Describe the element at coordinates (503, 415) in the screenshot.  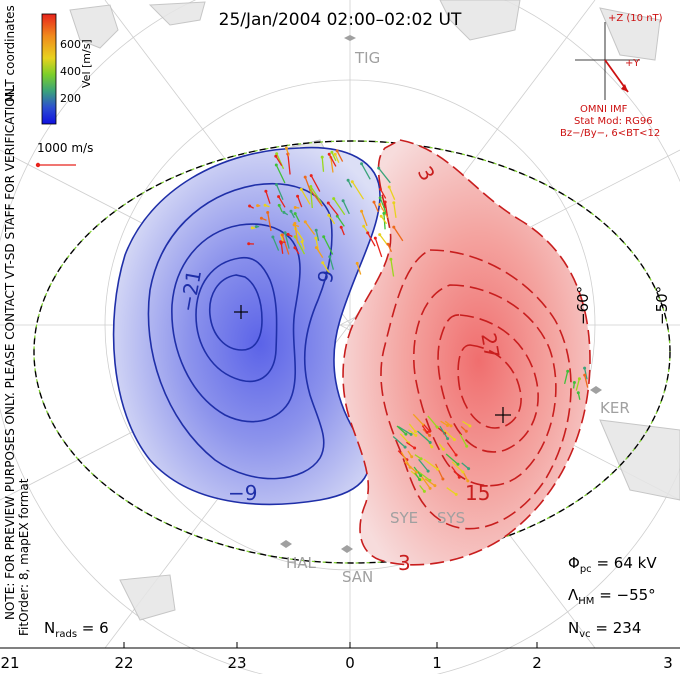
I see `positive-max-marker` at that location.